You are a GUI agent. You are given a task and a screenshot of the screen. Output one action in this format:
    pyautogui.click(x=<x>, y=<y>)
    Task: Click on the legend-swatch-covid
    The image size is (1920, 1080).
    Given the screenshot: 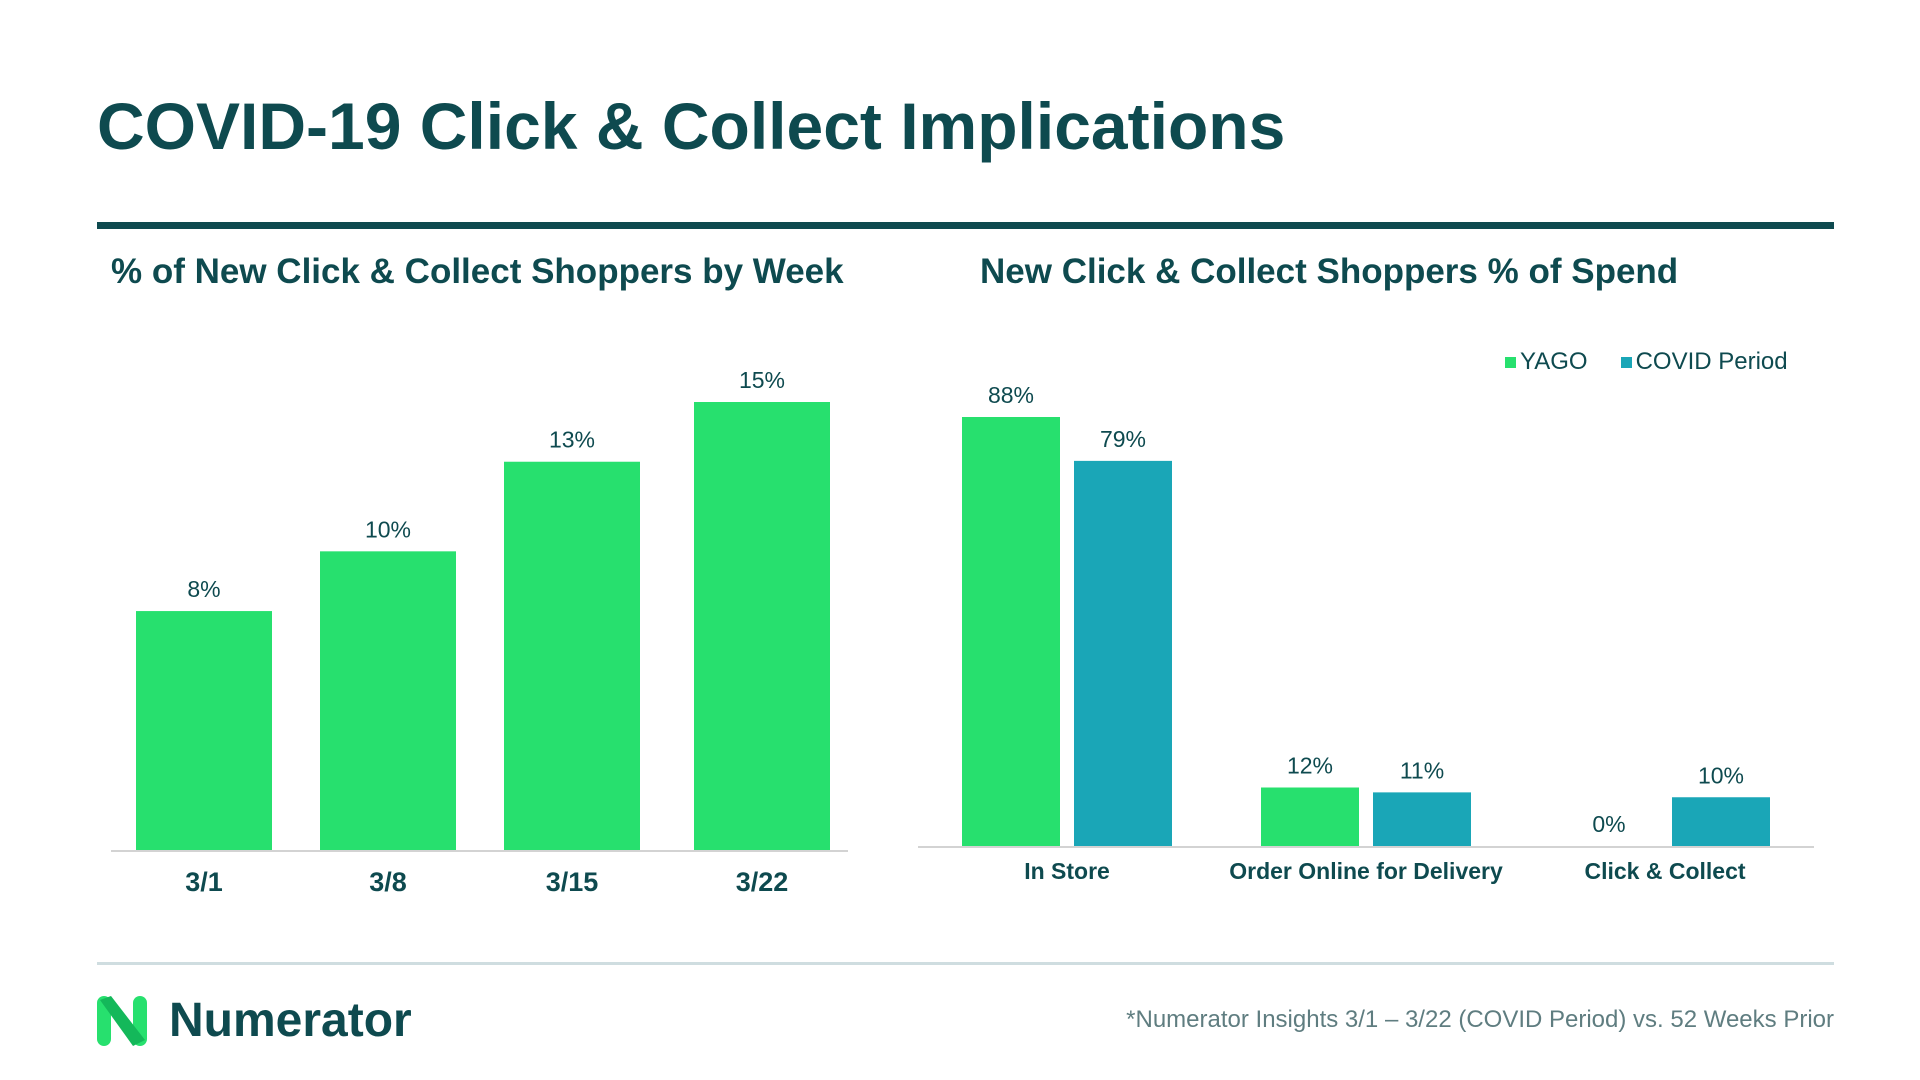 What is the action you would take?
    pyautogui.click(x=1626, y=362)
    